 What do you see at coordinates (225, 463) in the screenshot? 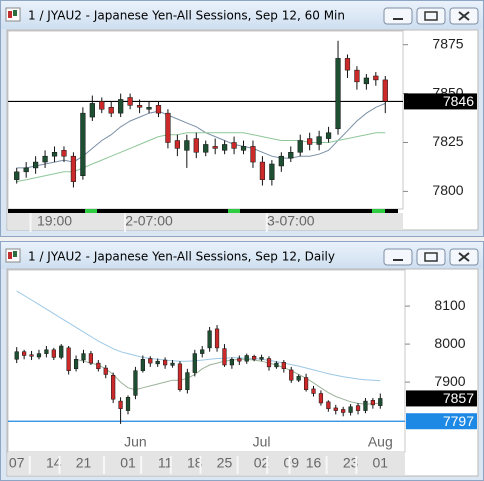
I see `x-tick-label: 25` at bounding box center [225, 463].